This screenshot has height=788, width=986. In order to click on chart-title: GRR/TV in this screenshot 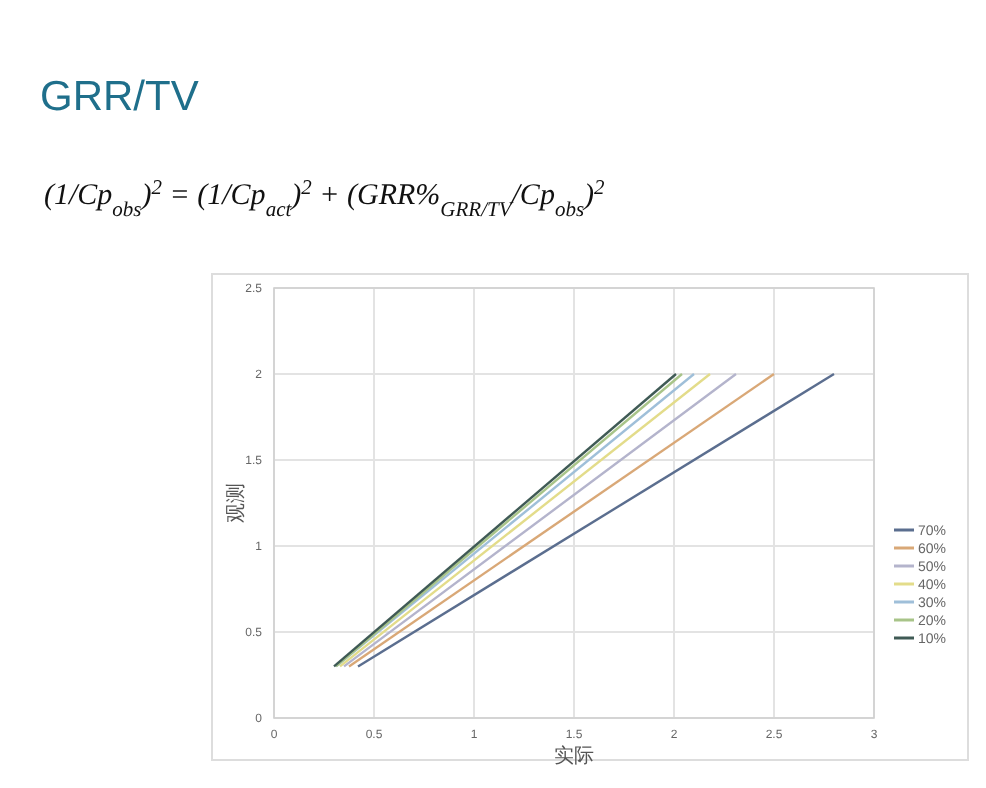, I will do `click(119, 97)`.